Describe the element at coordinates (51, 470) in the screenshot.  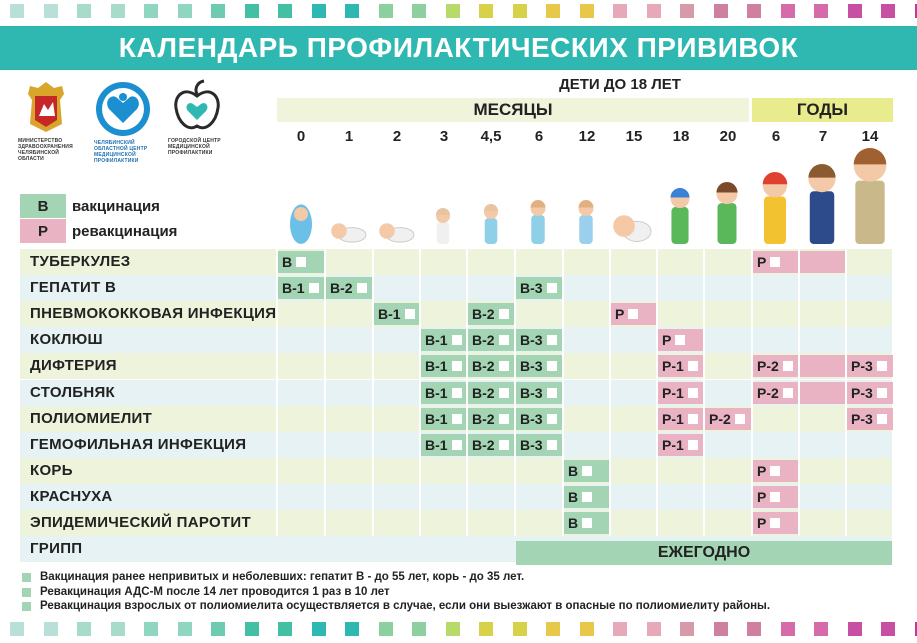
I see `disease-name: КОРЬ` at that location.